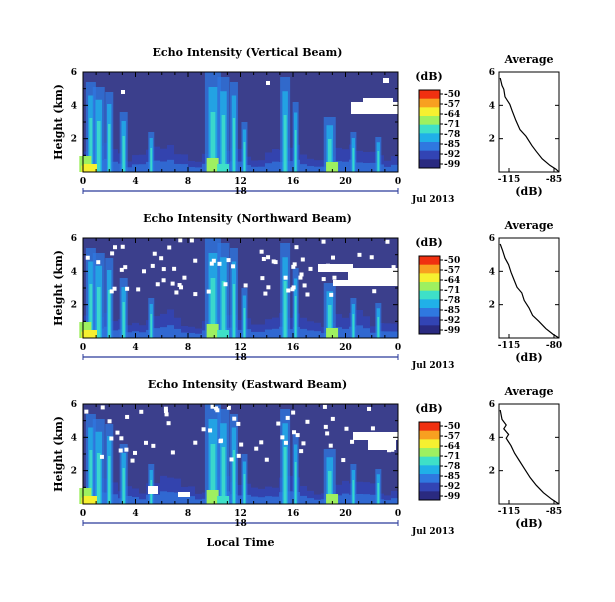 Image resolution: width=615 pixels, height=602 pixels. I want to click on profile-y-tick-label: 6, so click(492, 73).